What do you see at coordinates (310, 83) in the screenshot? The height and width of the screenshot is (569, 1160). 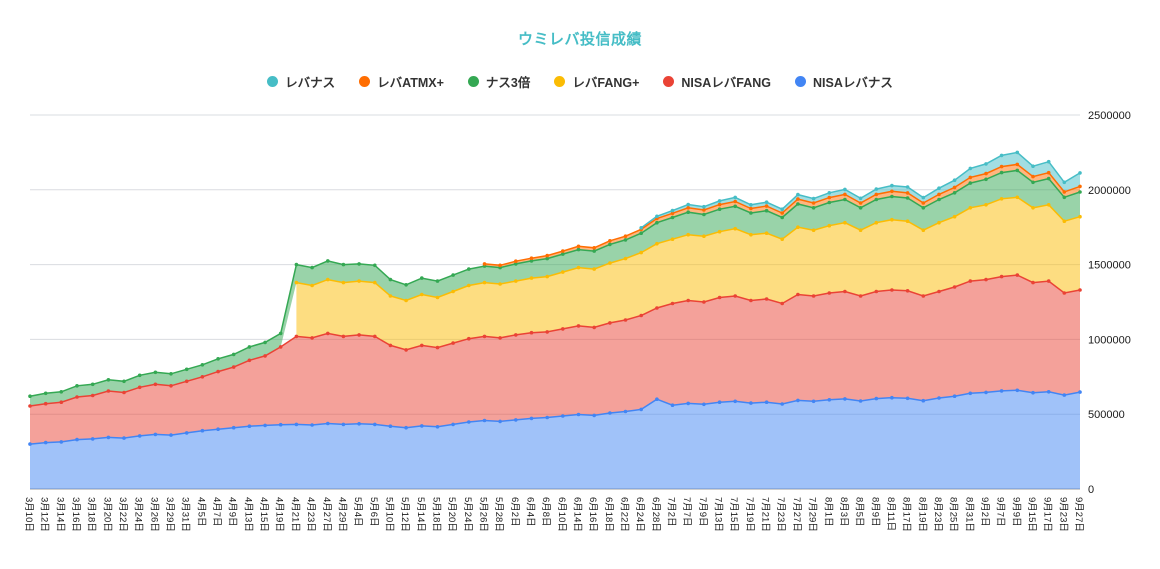 I see `legend-label: レバナス` at bounding box center [310, 83].